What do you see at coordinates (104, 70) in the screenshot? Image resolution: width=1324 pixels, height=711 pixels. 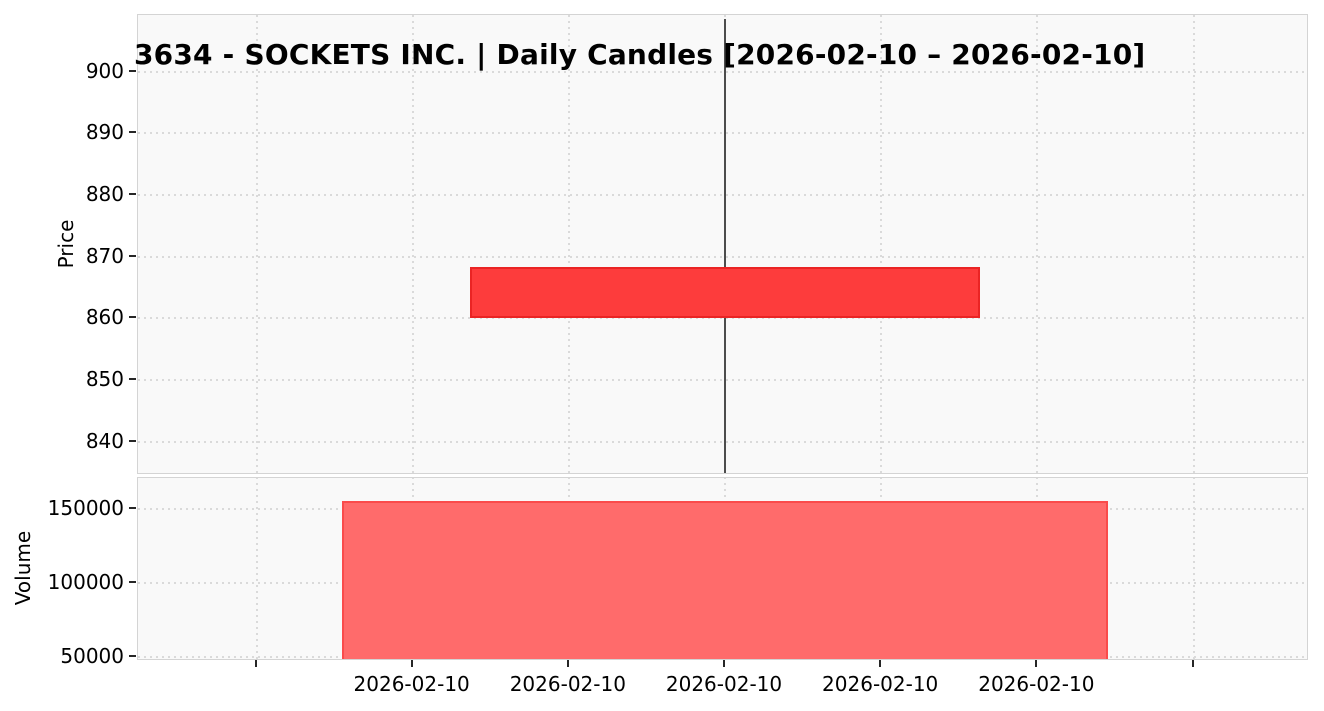 I see `price-tick-label: 900` at bounding box center [104, 70].